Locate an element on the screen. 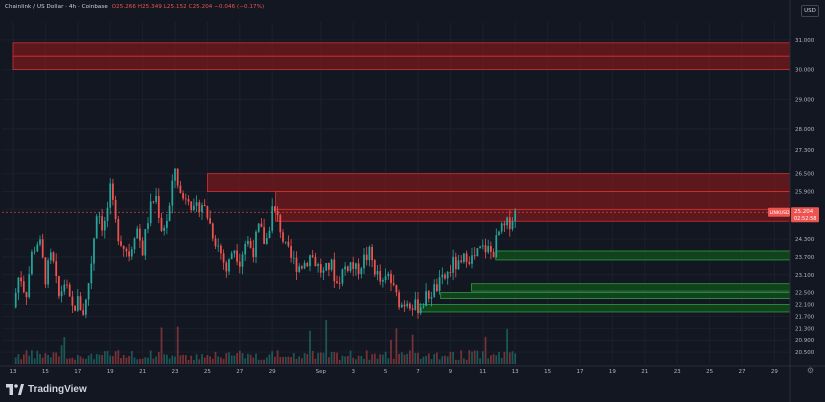  date-tick-label: 25 is located at coordinates (709, 372).